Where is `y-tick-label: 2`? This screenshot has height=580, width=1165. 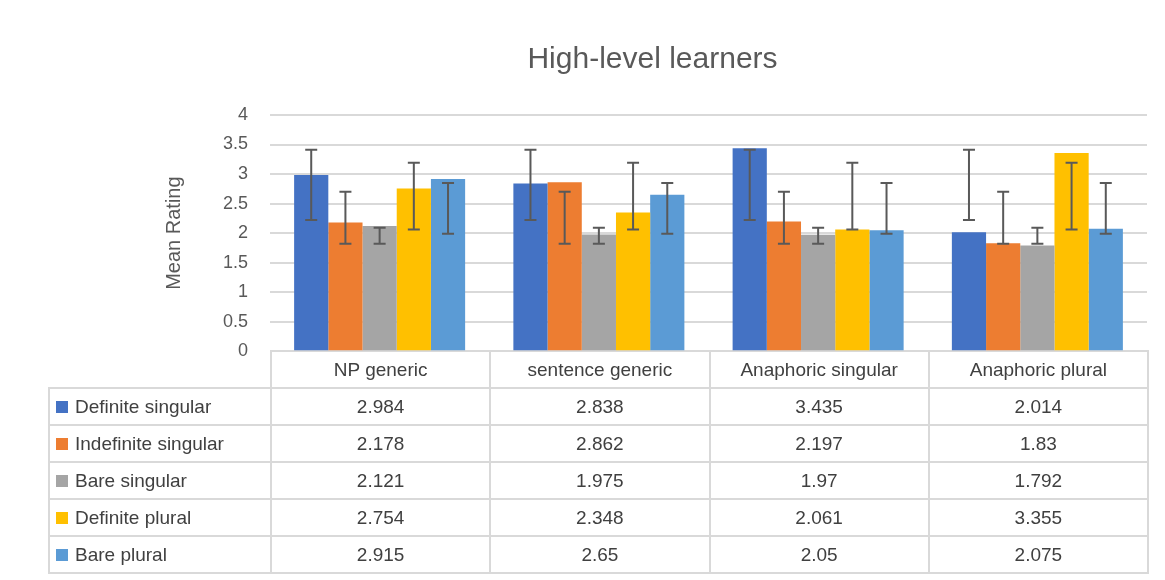
y-tick-label: 2 is located at coordinates (242, 232).